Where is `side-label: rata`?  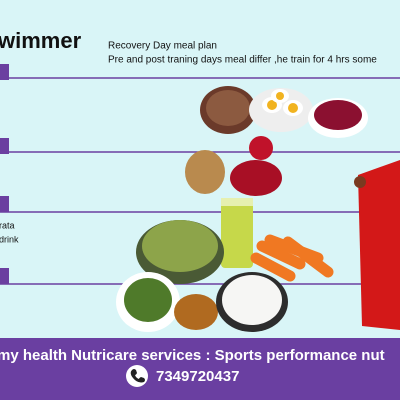 side-label: rata is located at coordinates (7, 225).